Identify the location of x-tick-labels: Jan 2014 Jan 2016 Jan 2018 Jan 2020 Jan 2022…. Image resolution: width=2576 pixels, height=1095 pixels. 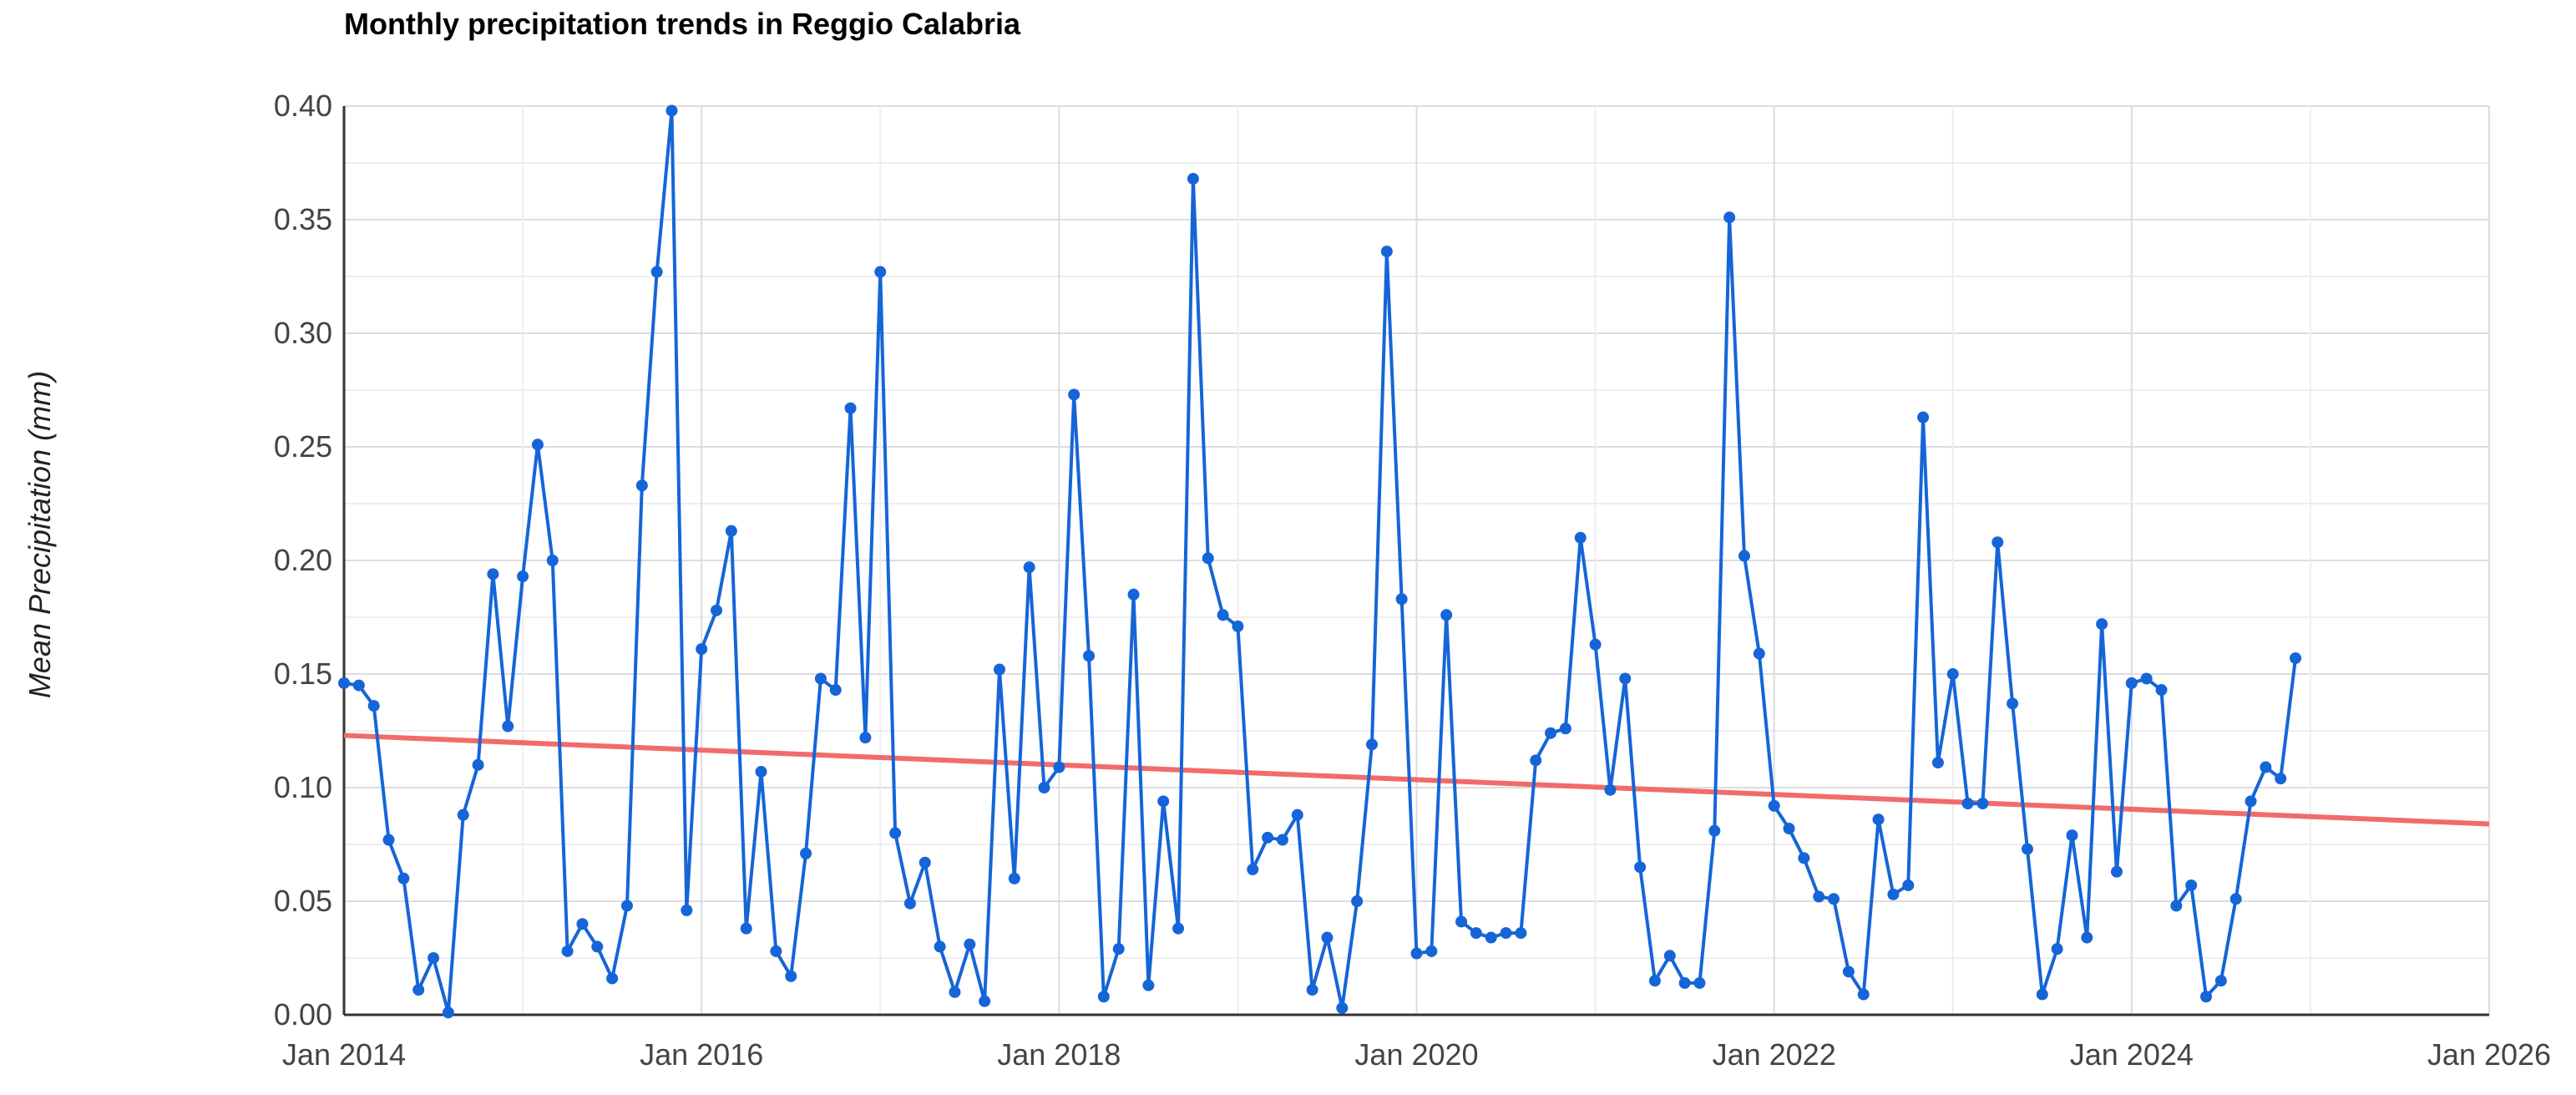
(1416, 1054).